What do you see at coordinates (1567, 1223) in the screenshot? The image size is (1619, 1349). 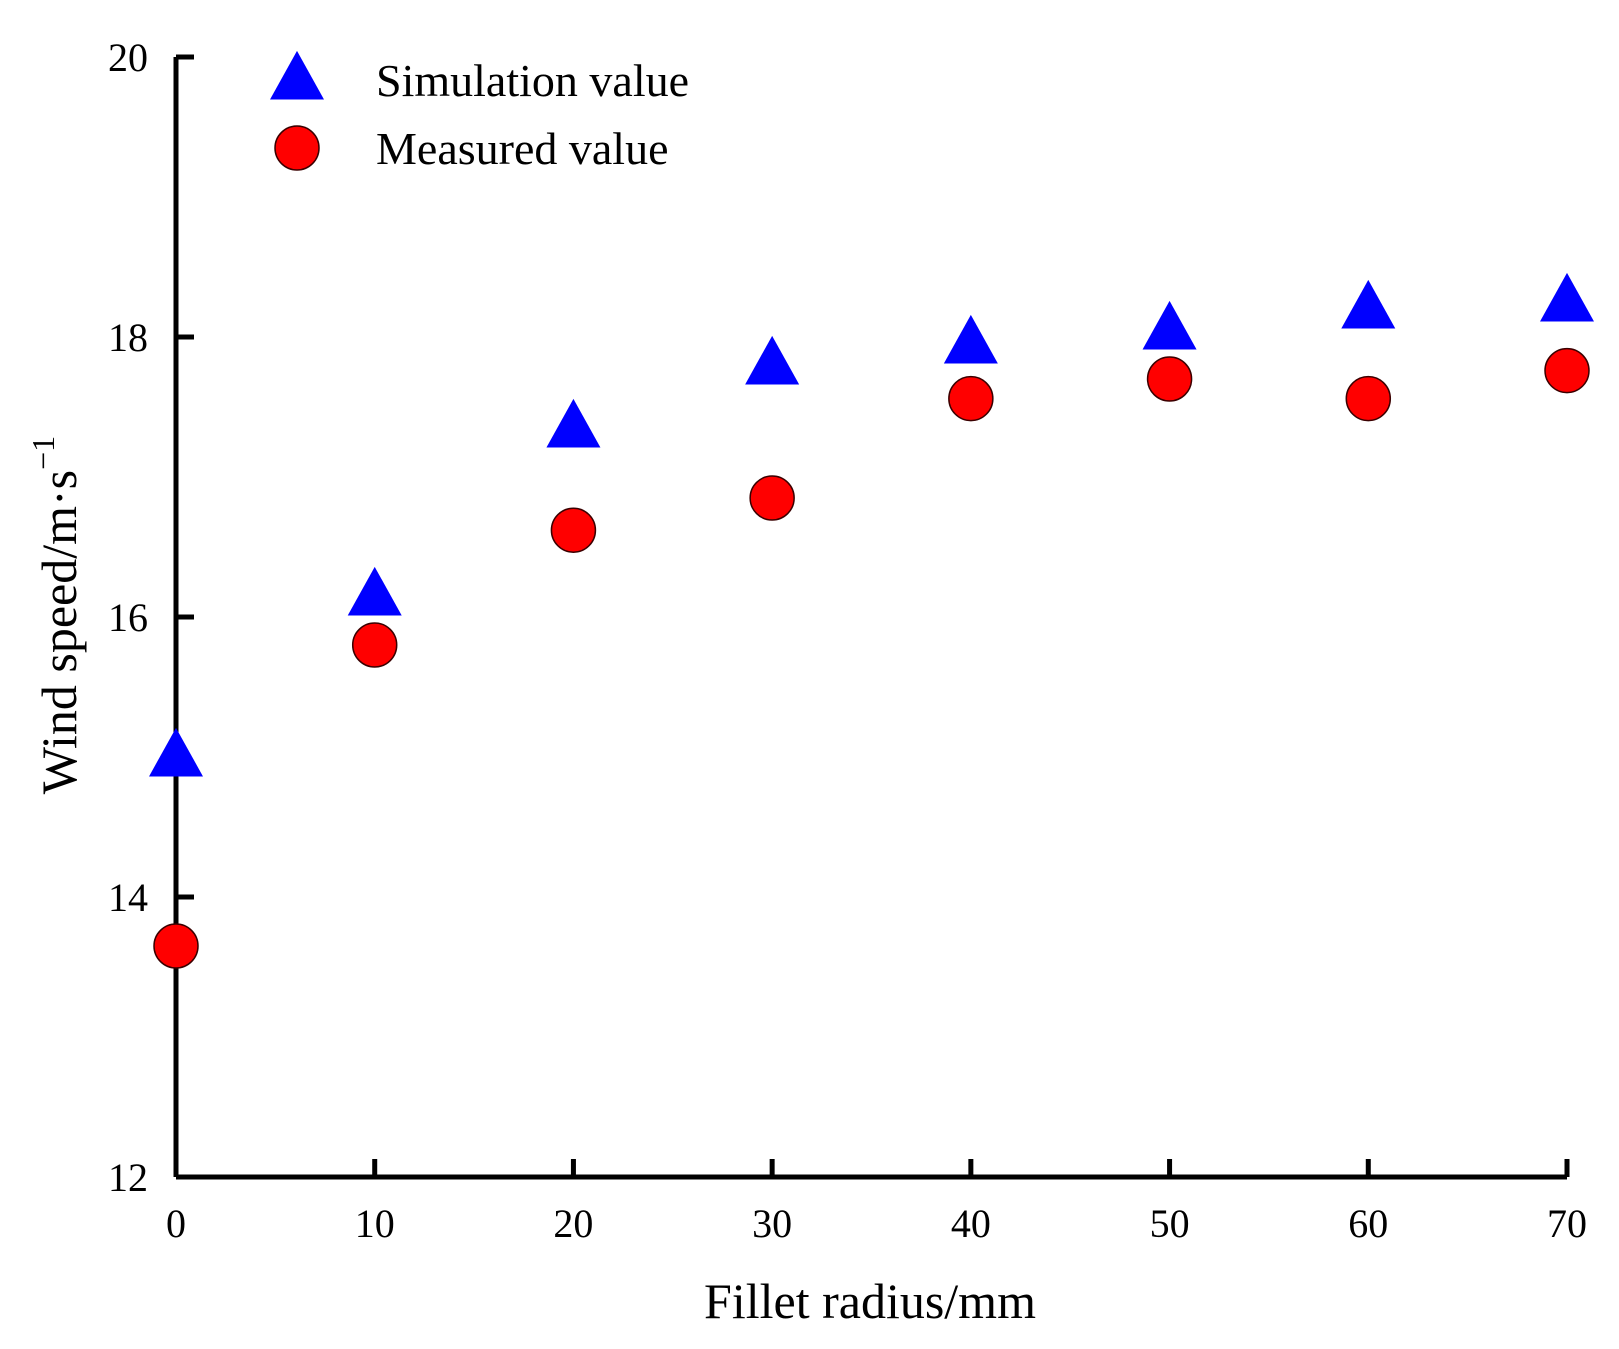 I see `x-tick-label: 70` at bounding box center [1567, 1223].